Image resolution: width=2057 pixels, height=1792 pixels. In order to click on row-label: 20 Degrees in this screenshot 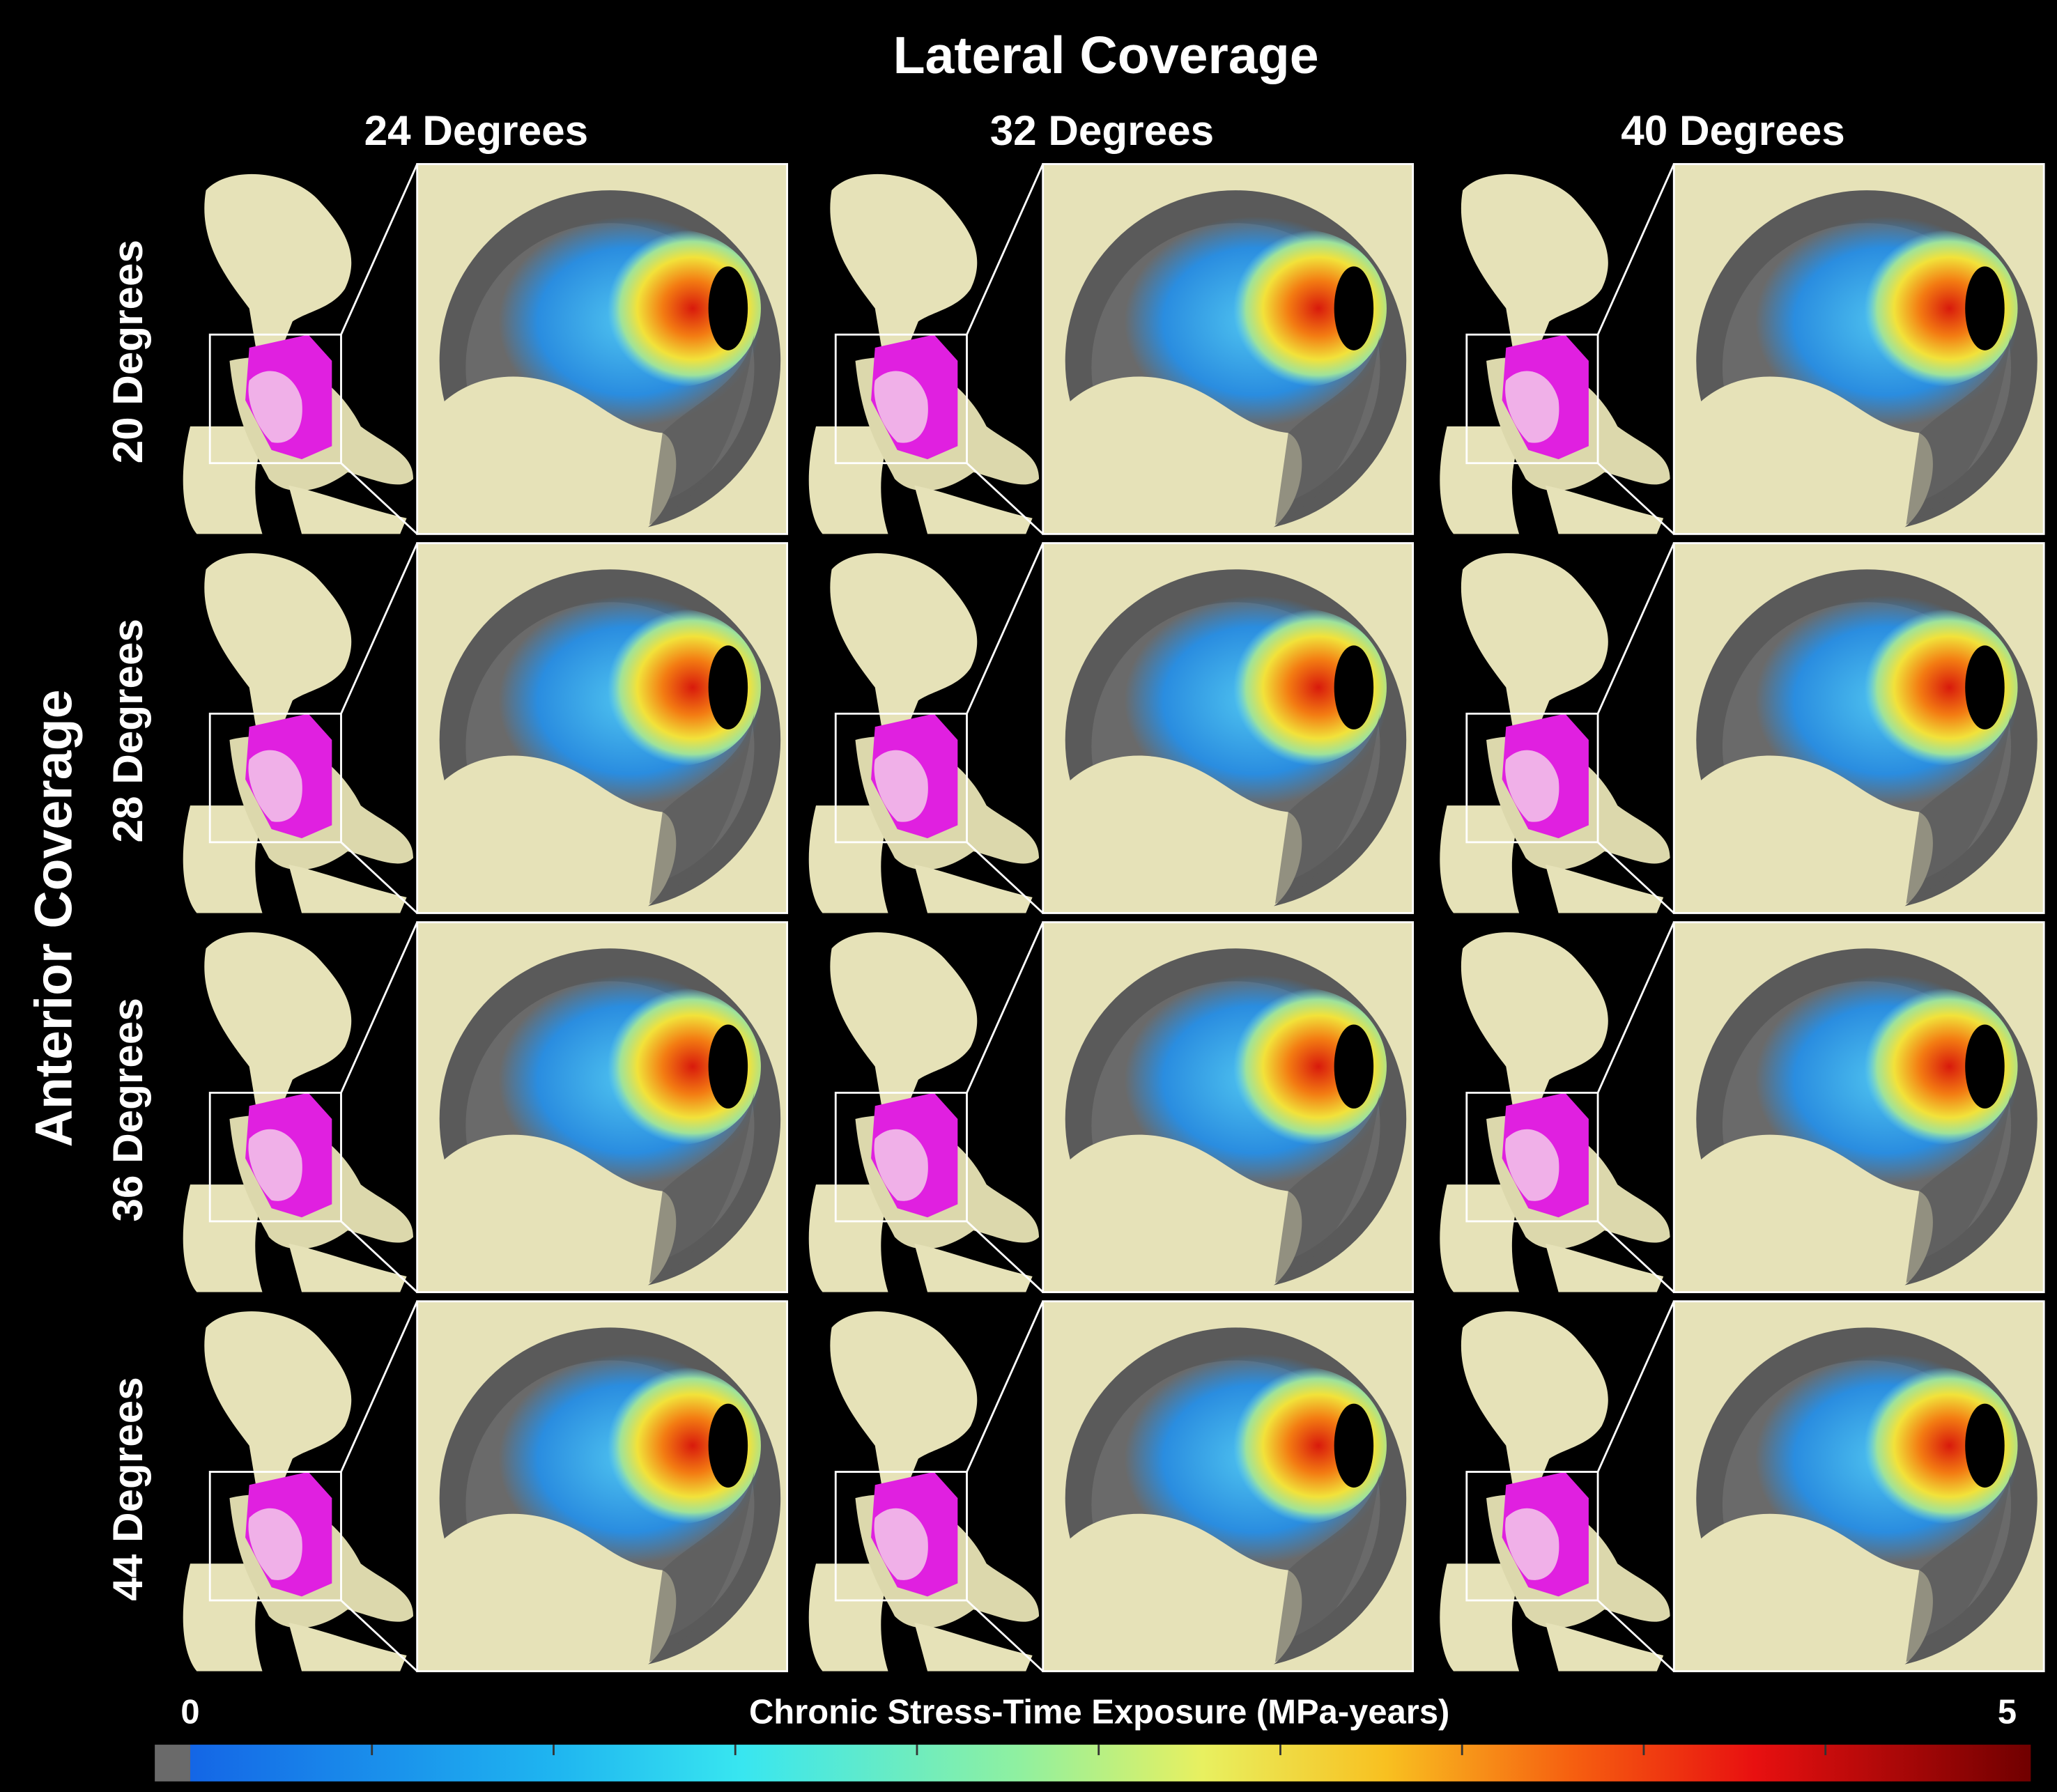, I will do `click(127, 352)`.